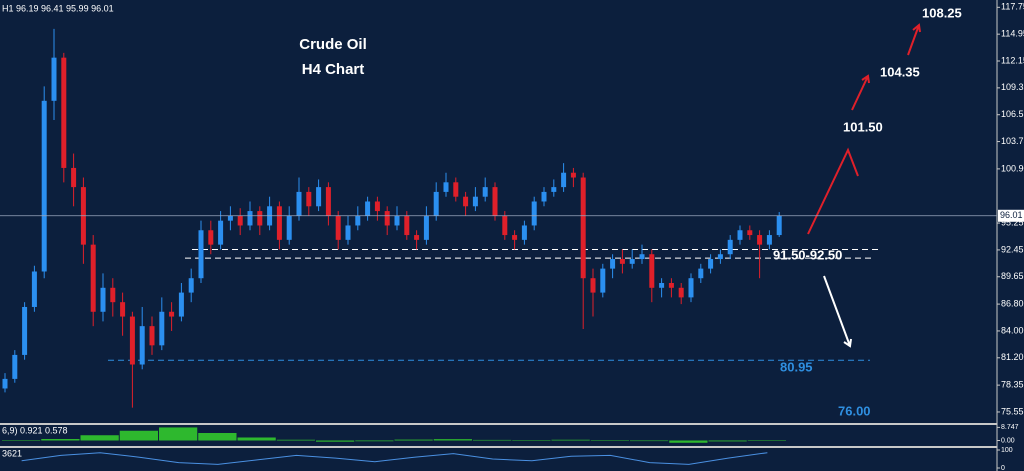  I want to click on oscillator-line, so click(394, 458).